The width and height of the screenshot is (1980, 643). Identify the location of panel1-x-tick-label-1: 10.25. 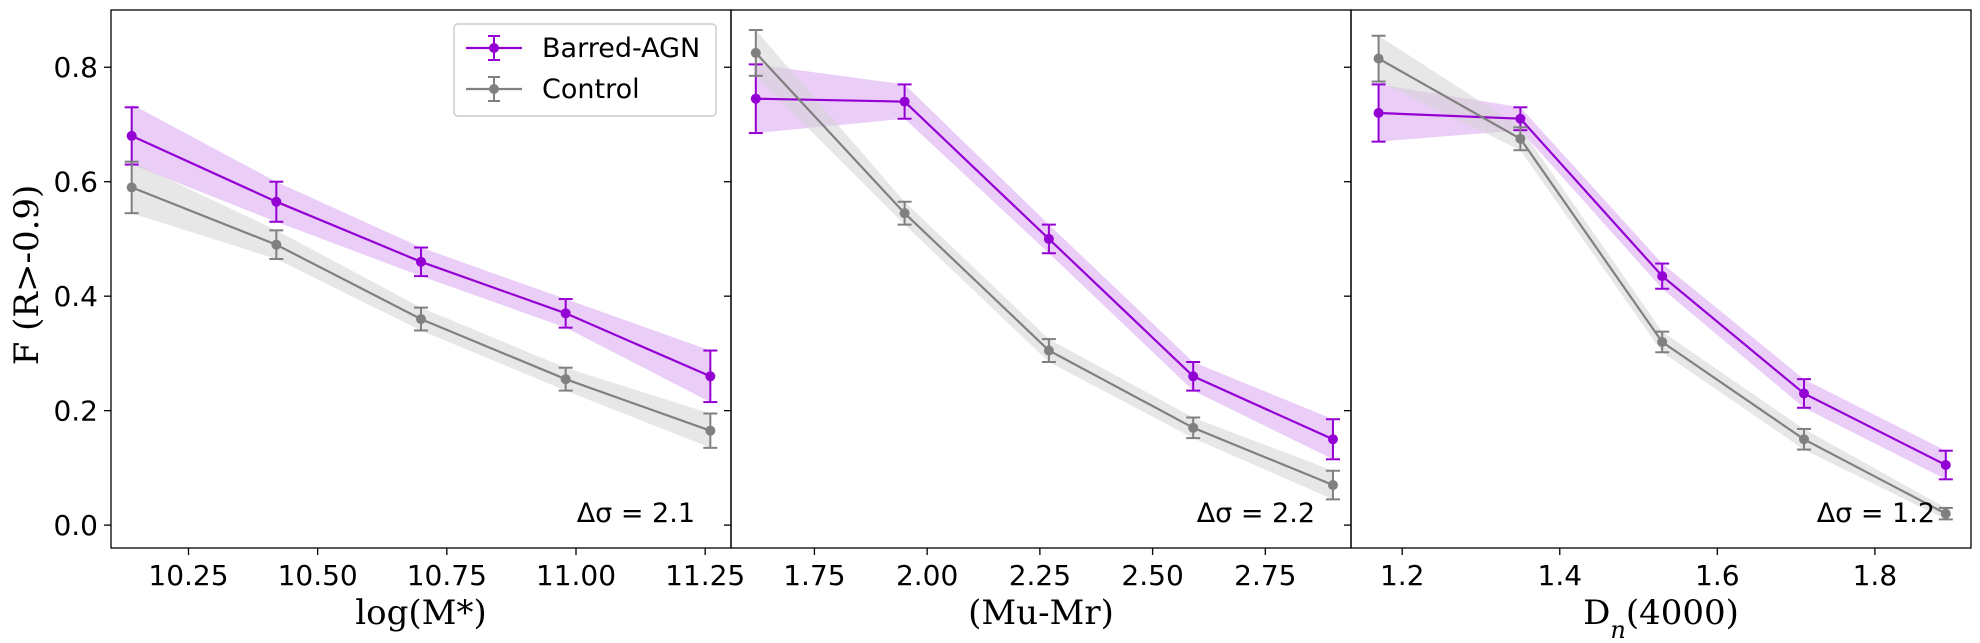
(188, 575).